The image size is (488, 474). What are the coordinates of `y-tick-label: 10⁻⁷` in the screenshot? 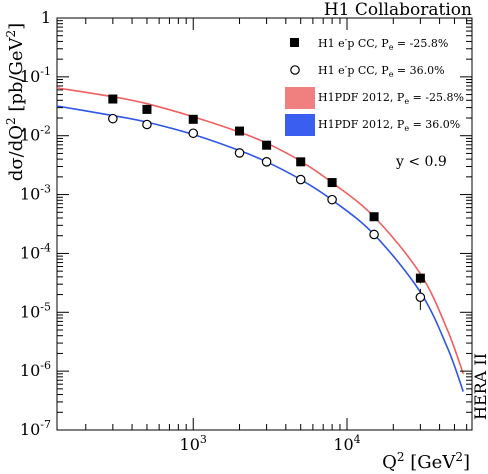 It's located at (35, 428).